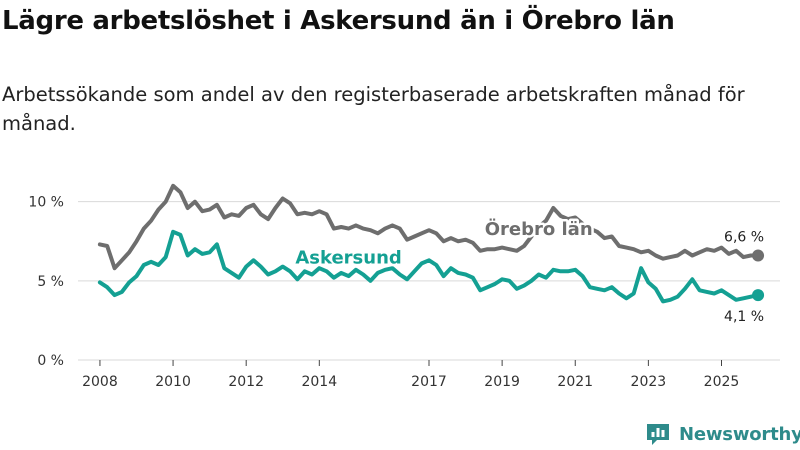 The image size is (800, 450). Describe the element at coordinates (50, 282) in the screenshot. I see `y-tick-label: 5 %` at that location.